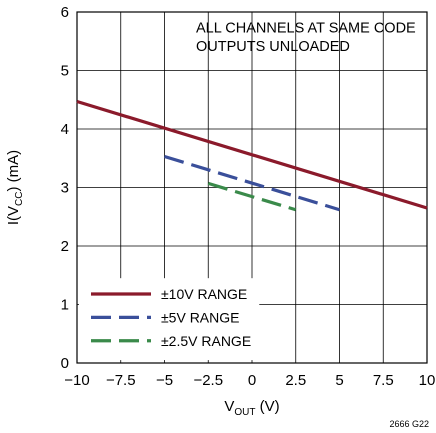  I want to click on y-axis-label-sub: CC, so click(19, 199).